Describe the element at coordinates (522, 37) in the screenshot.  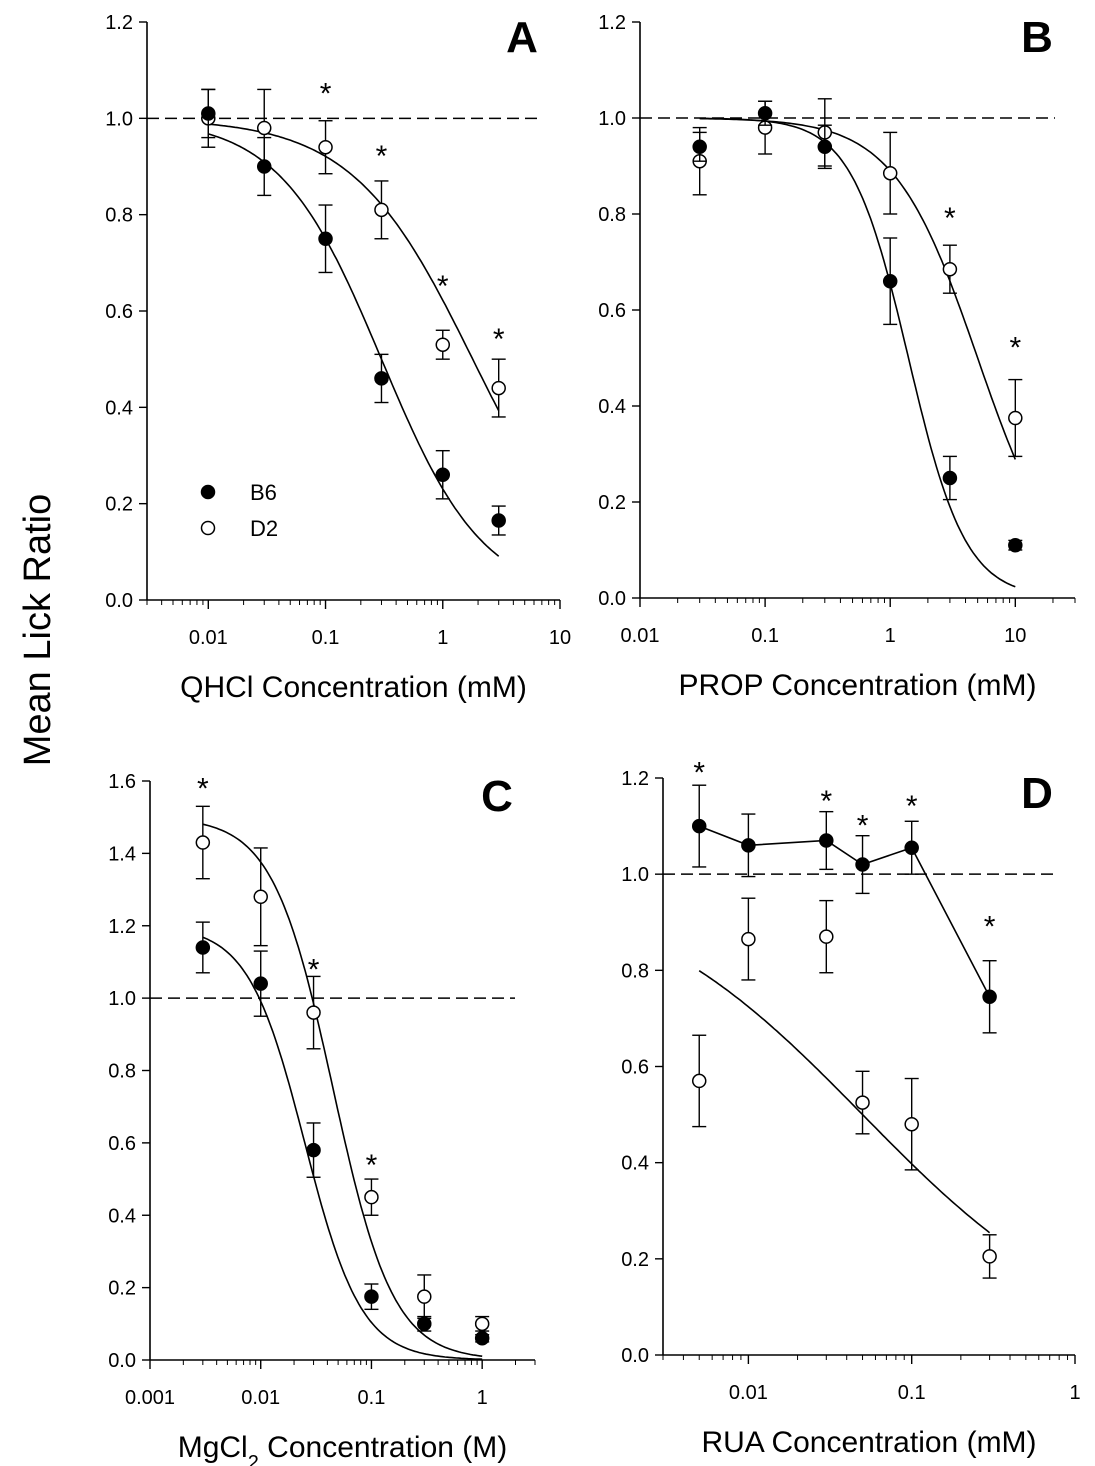
I see `panel-letter: A` at that location.